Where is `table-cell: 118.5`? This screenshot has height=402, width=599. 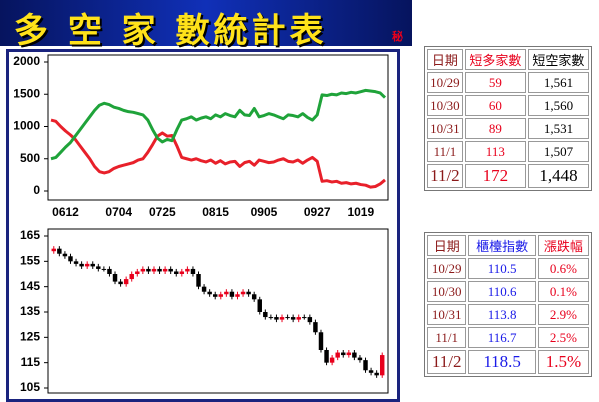
table-cell: 118.5 is located at coordinates (502, 362).